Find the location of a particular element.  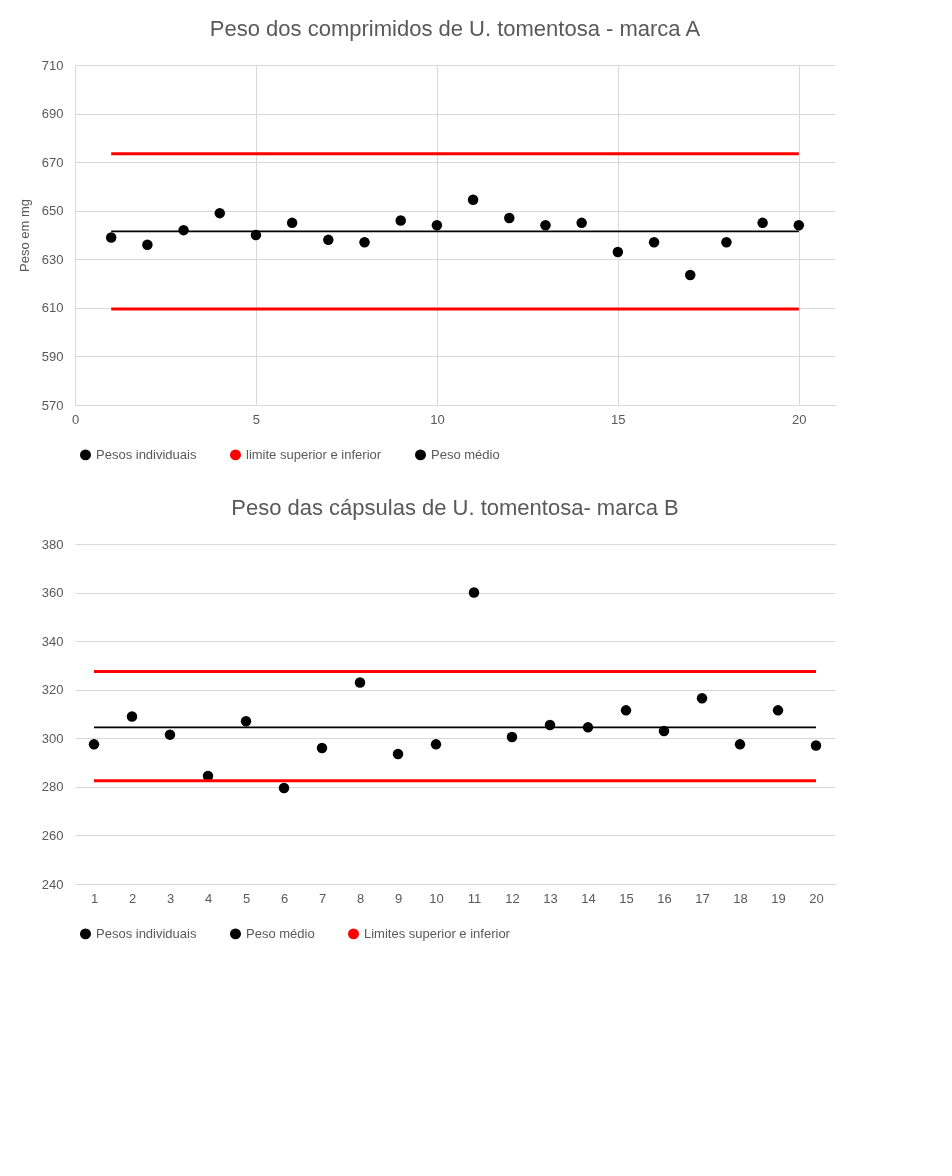

y-tick-label: 360 is located at coordinates (52, 593).